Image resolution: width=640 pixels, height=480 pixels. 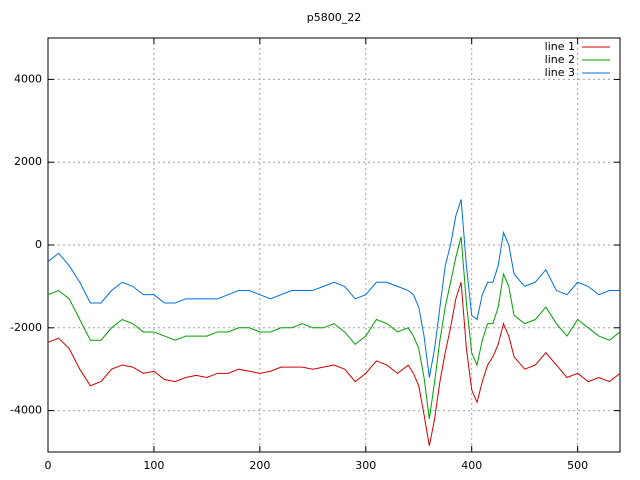 I want to click on y-tick-label: -2000, so click(x=26, y=327).